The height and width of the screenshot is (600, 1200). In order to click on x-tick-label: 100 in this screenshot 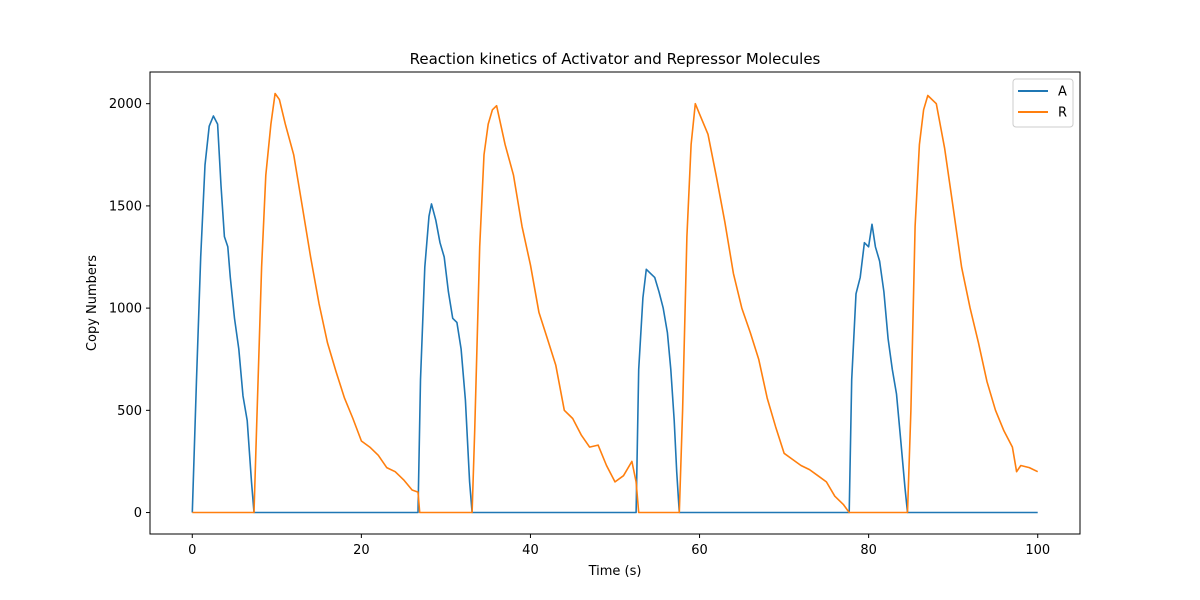, I will do `click(1037, 550)`.